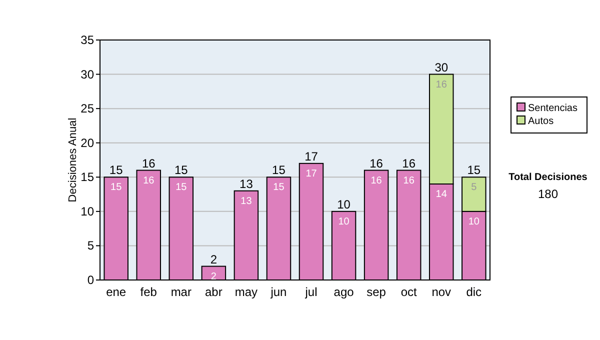  What do you see at coordinates (213, 276) in the screenshot?
I see `data-label: 2` at bounding box center [213, 276].